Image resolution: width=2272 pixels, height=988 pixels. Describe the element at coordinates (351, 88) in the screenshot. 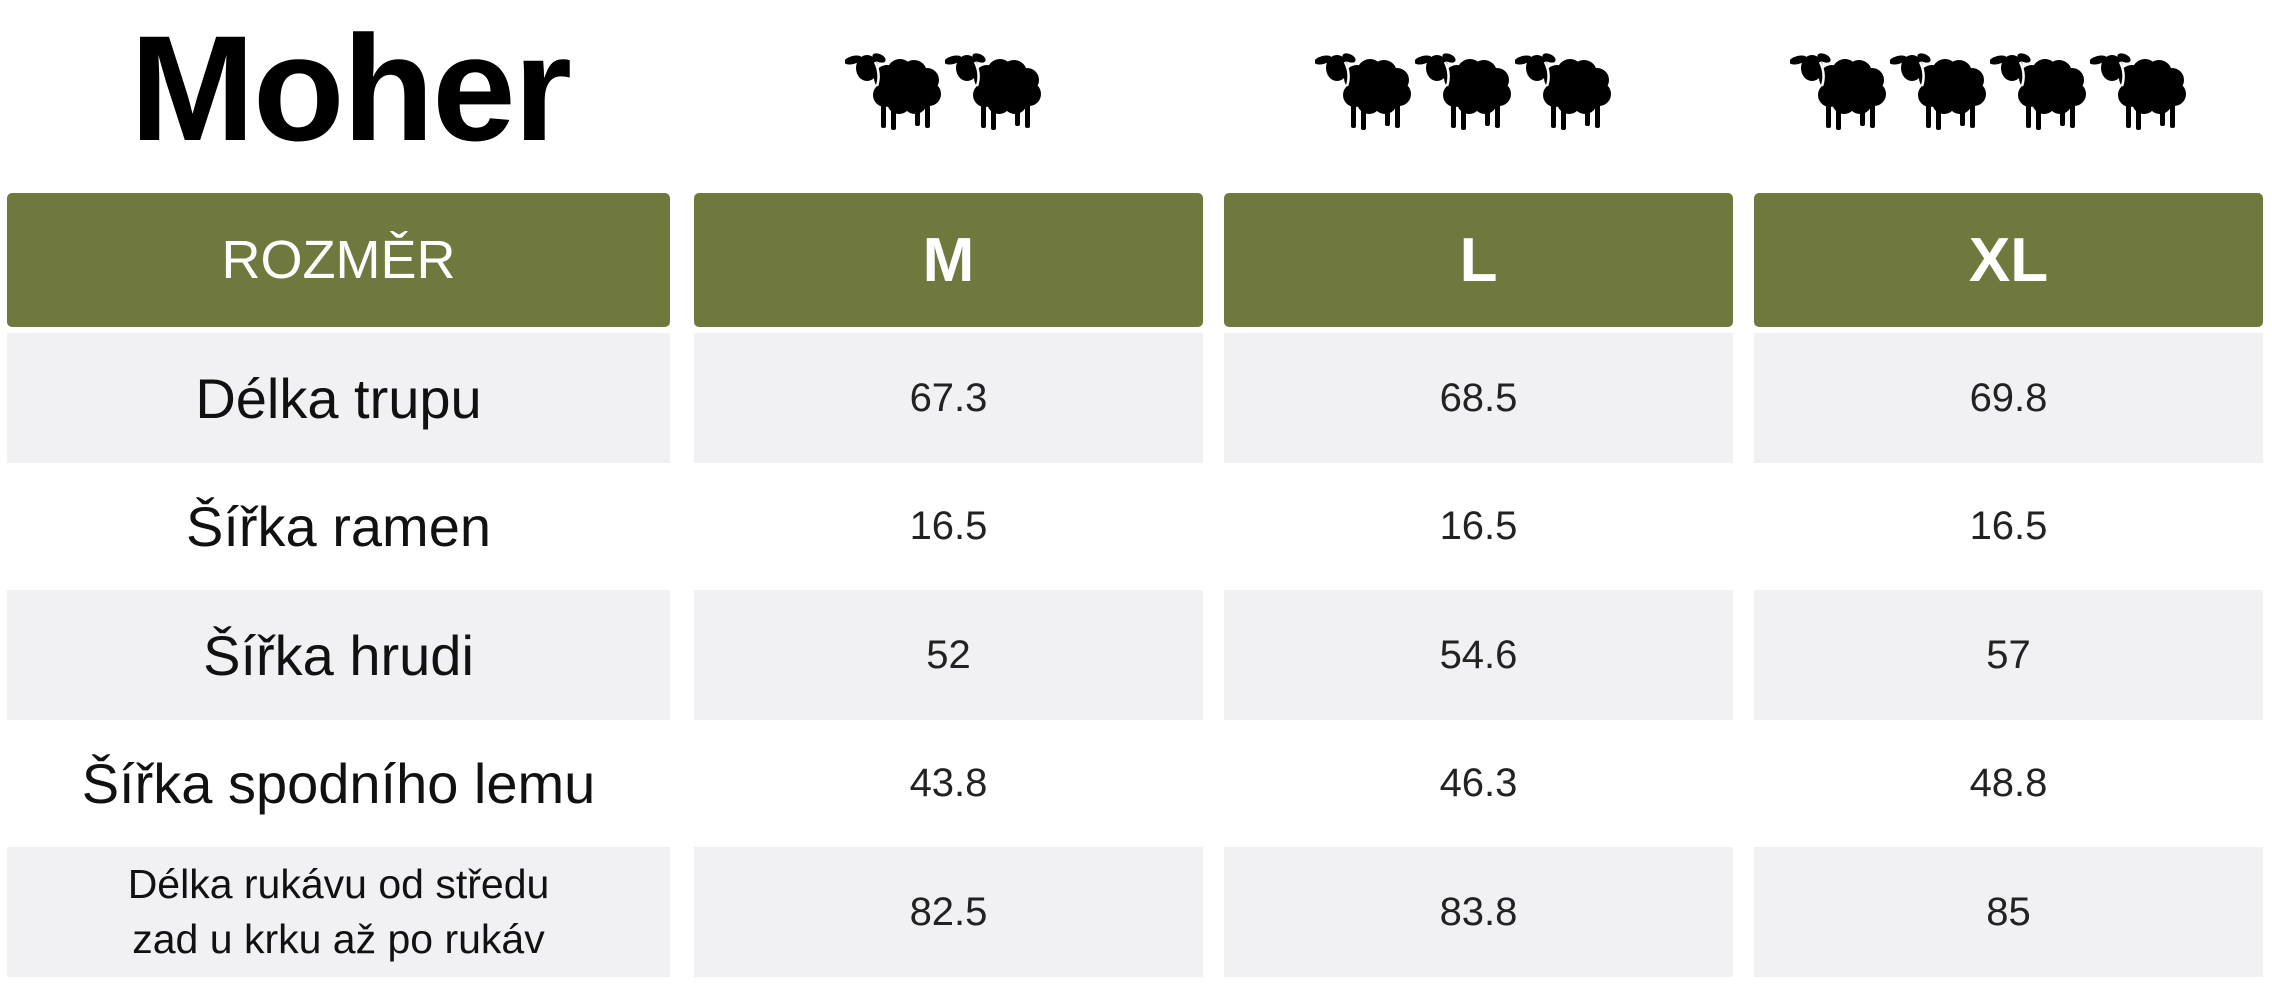

I see `page-title: Moher` at that location.